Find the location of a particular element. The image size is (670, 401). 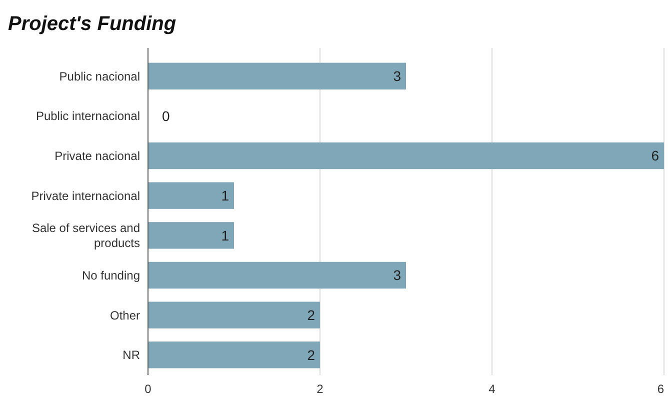

data-label: 6 is located at coordinates (655, 156).